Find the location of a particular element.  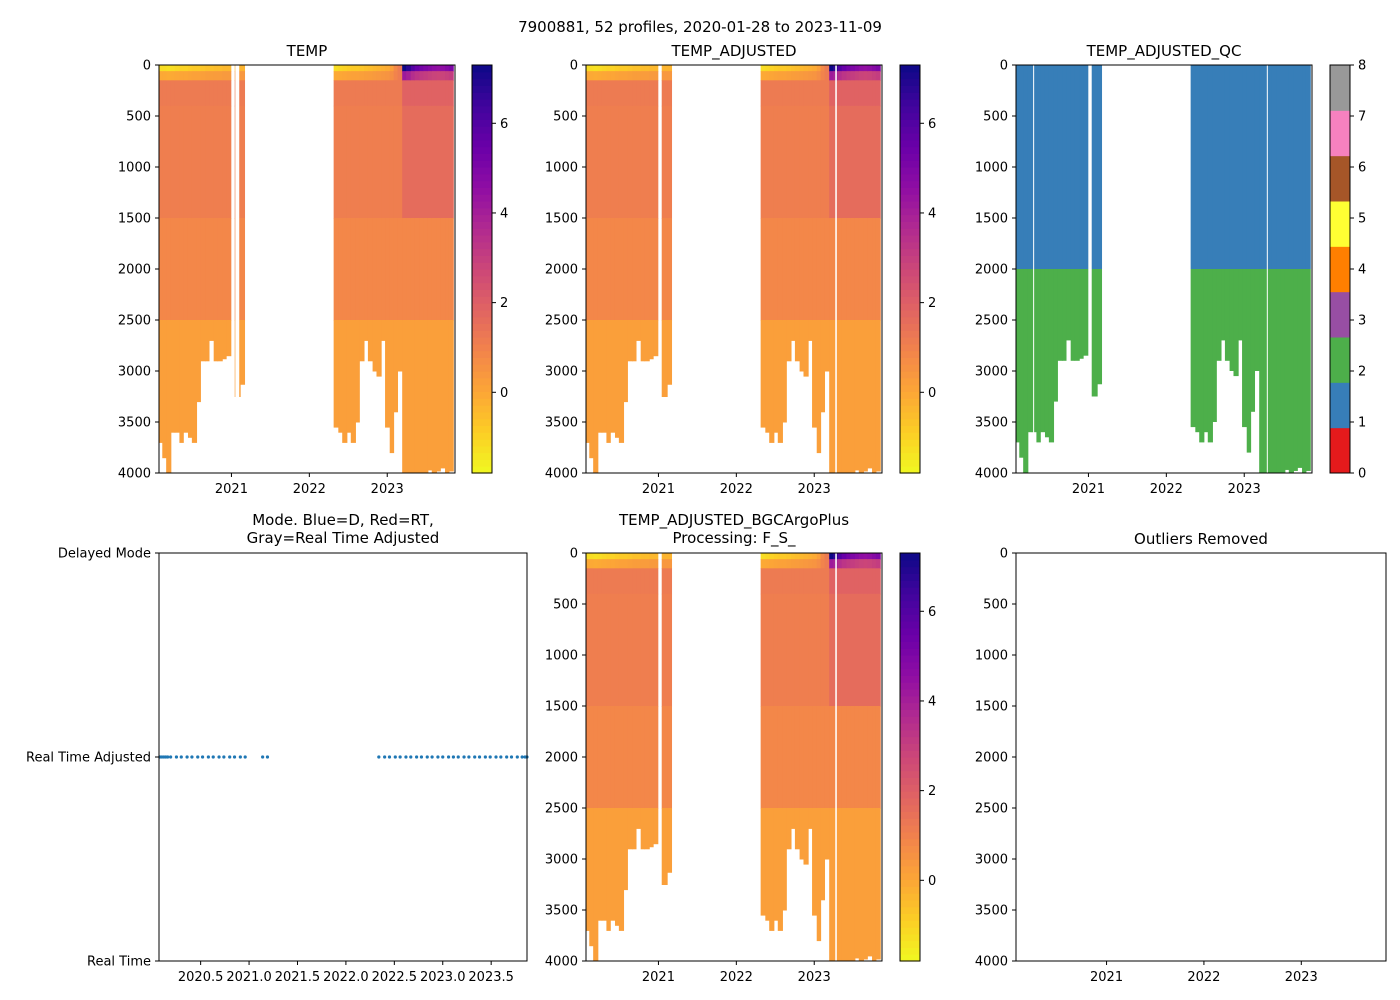

y-tick-label: 2500 is located at coordinates (991, 809).